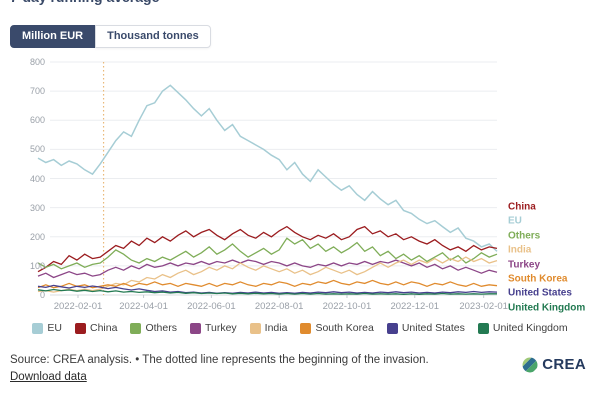  What do you see at coordinates (211, 306) in the screenshot?
I see `x-axis-tick-label: 2022-06-01` at bounding box center [211, 306].